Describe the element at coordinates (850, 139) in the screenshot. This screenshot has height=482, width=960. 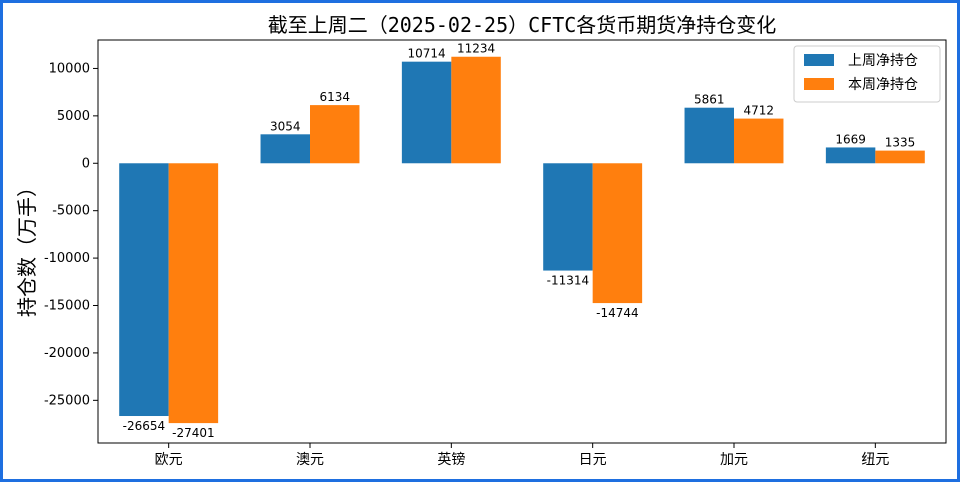
I see `data-label: 1669` at that location.